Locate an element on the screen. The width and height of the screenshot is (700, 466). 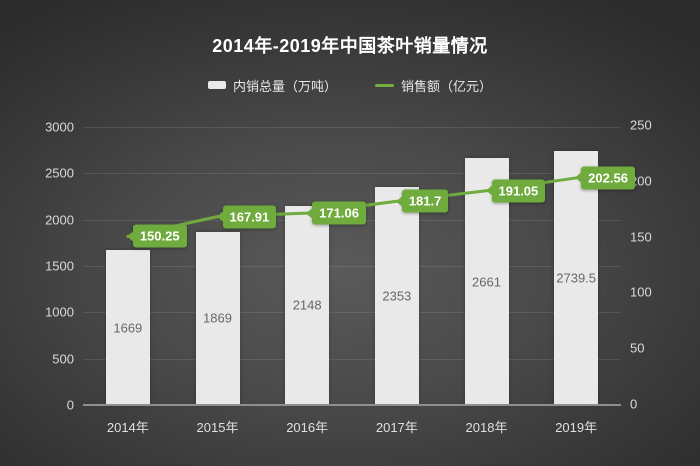
x-axis-label: 2016年 is located at coordinates (307, 427).